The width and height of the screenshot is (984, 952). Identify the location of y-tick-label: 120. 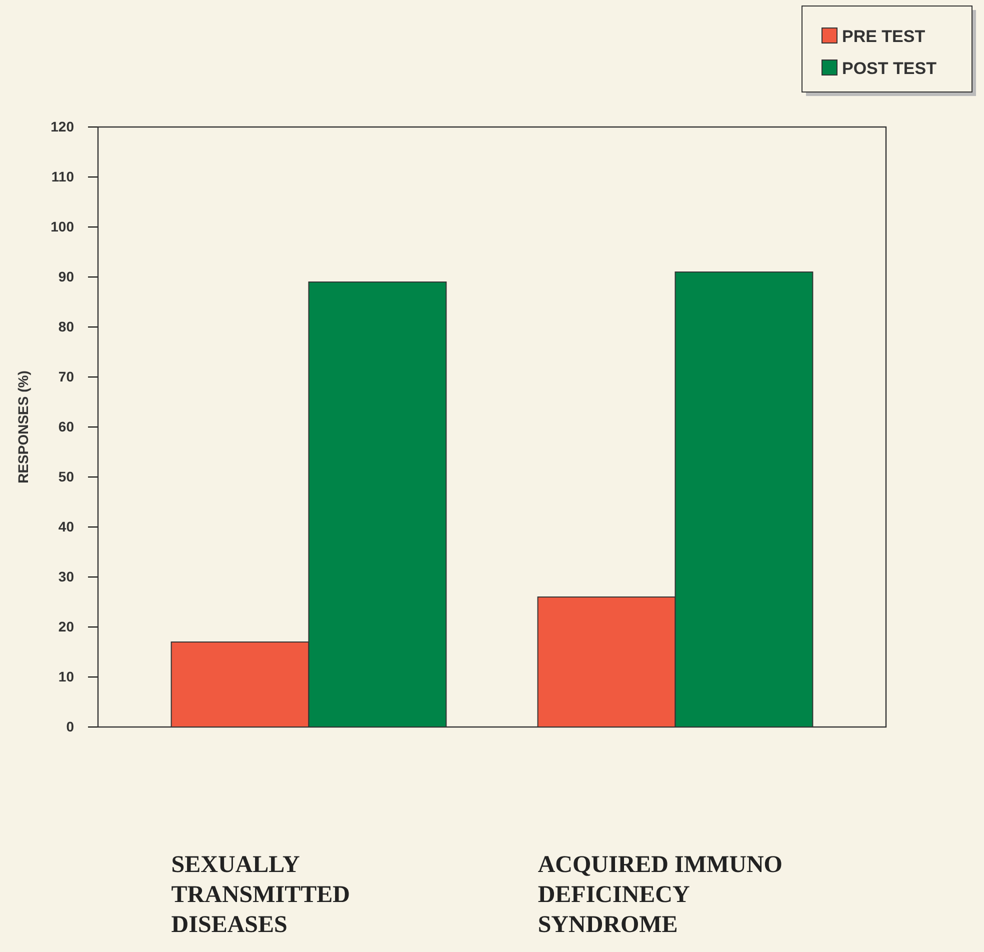
(62, 126).